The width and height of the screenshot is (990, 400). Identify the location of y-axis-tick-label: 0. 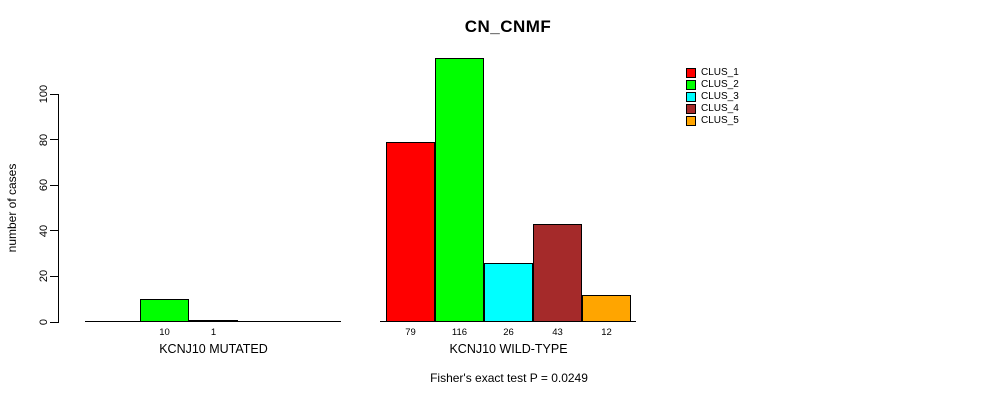
(44, 322).